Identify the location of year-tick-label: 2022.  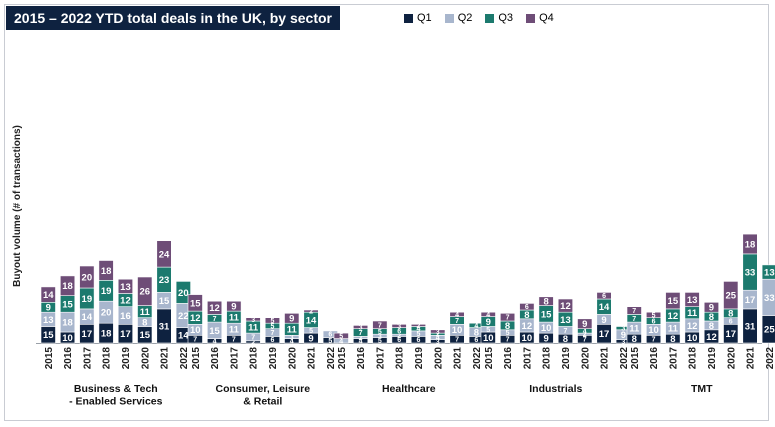
(624, 358).